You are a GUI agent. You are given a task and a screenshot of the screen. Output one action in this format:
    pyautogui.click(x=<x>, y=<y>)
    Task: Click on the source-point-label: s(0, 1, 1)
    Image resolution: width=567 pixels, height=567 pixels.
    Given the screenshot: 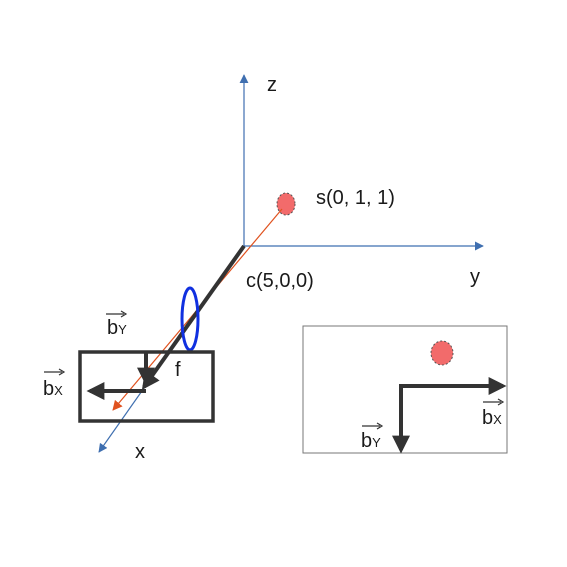 What is the action you would take?
    pyautogui.click(x=355, y=198)
    